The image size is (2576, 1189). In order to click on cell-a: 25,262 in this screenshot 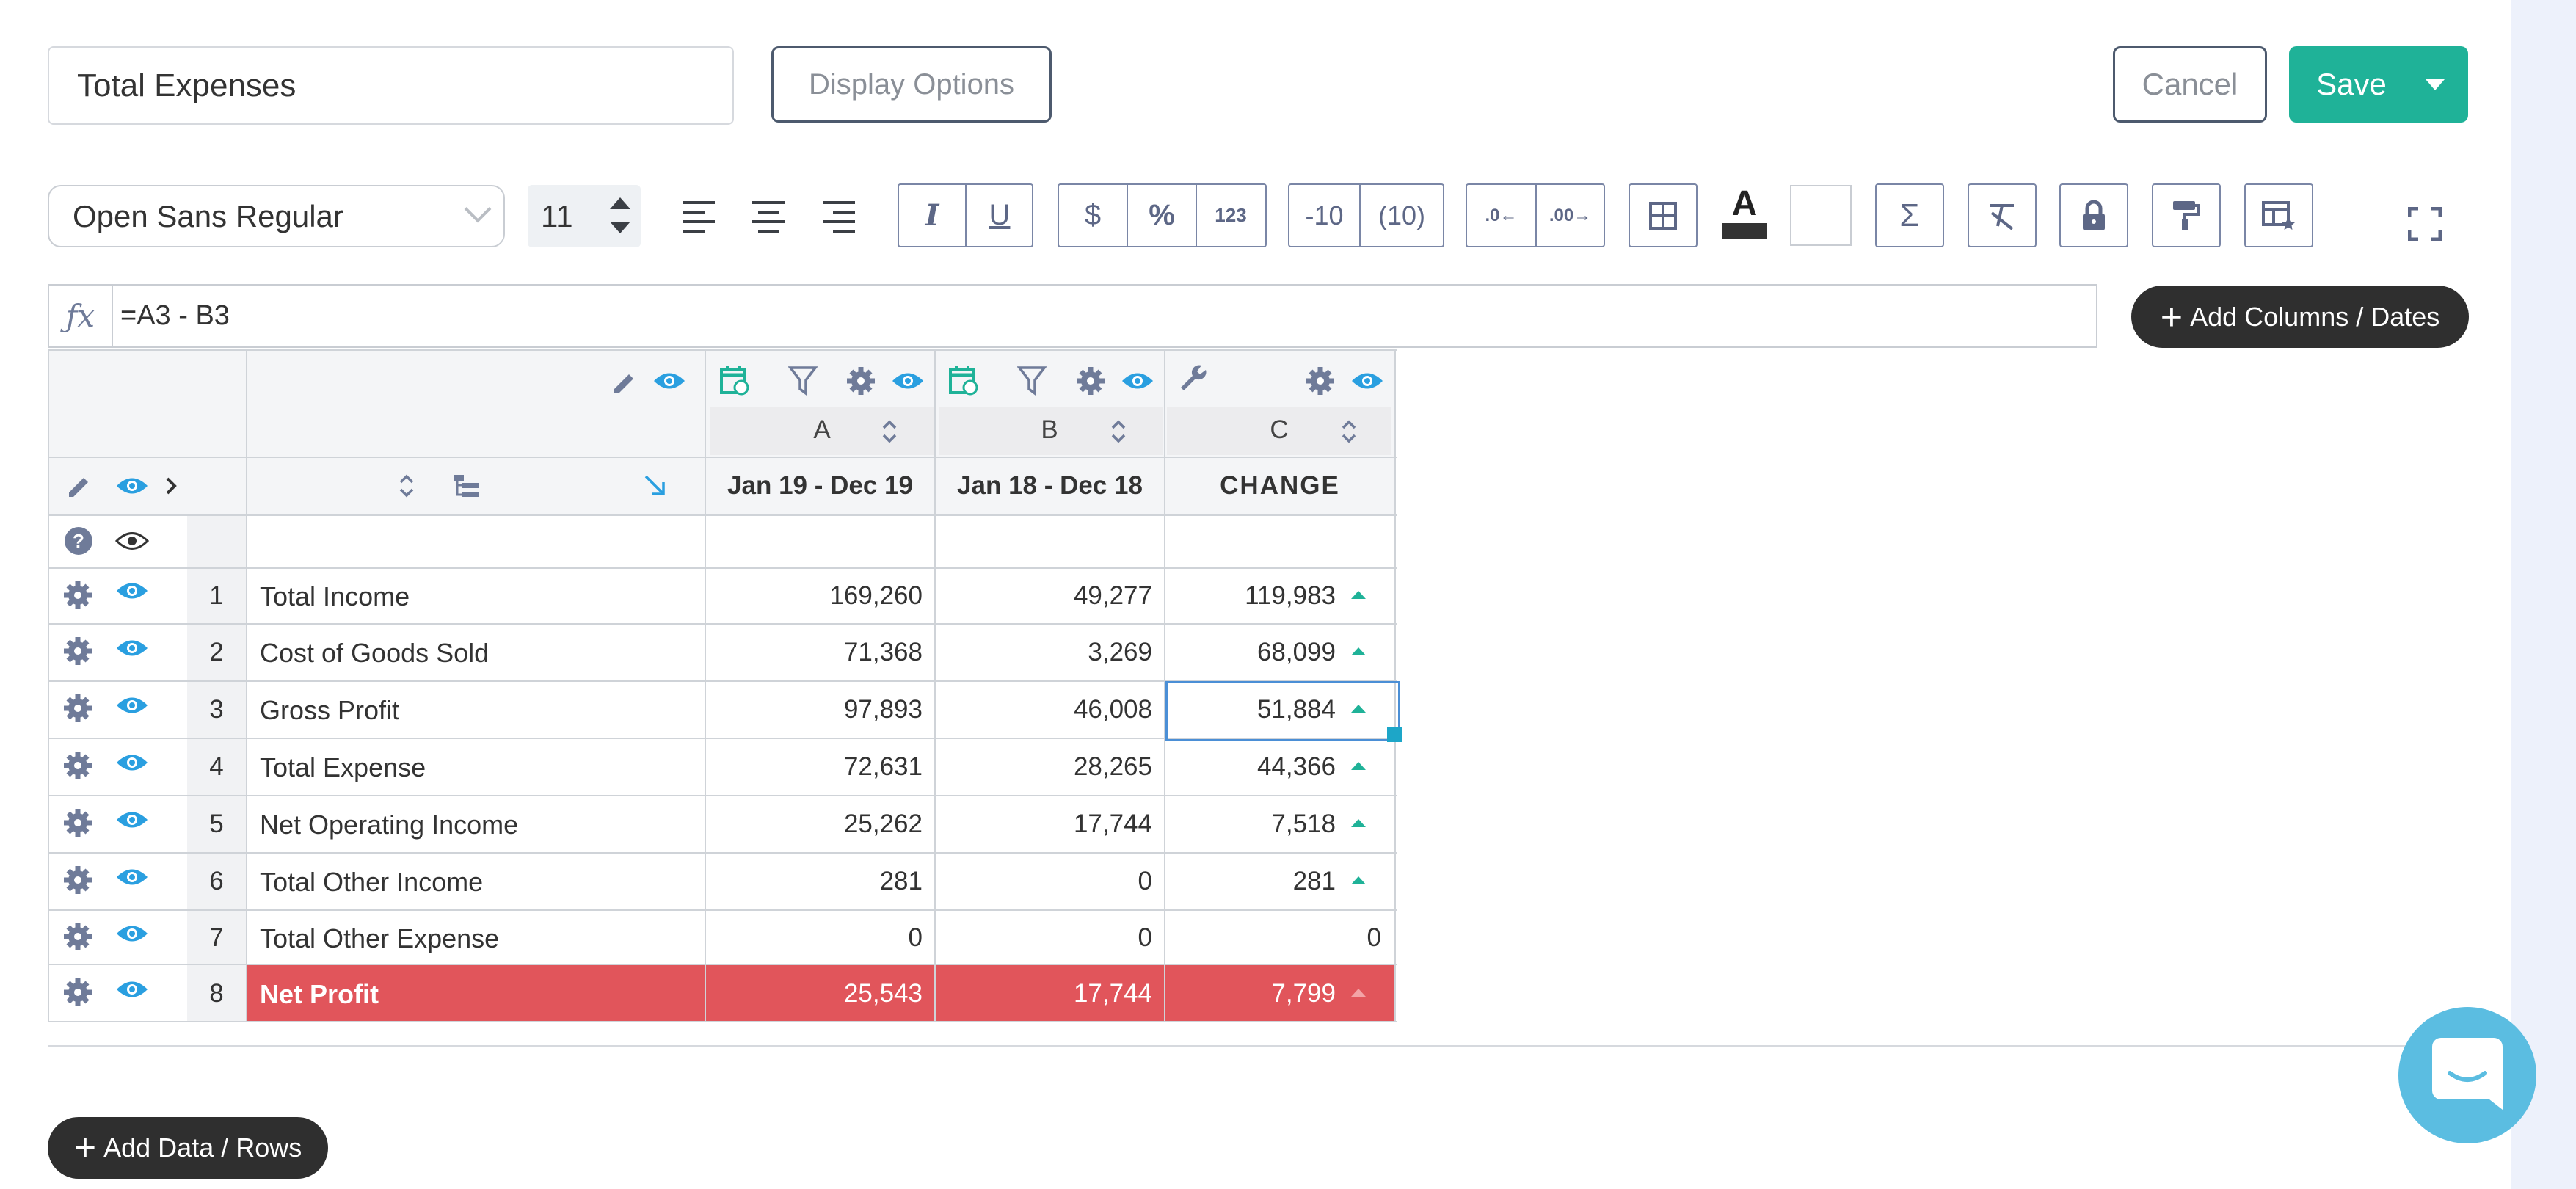, I will do `click(883, 824)`.